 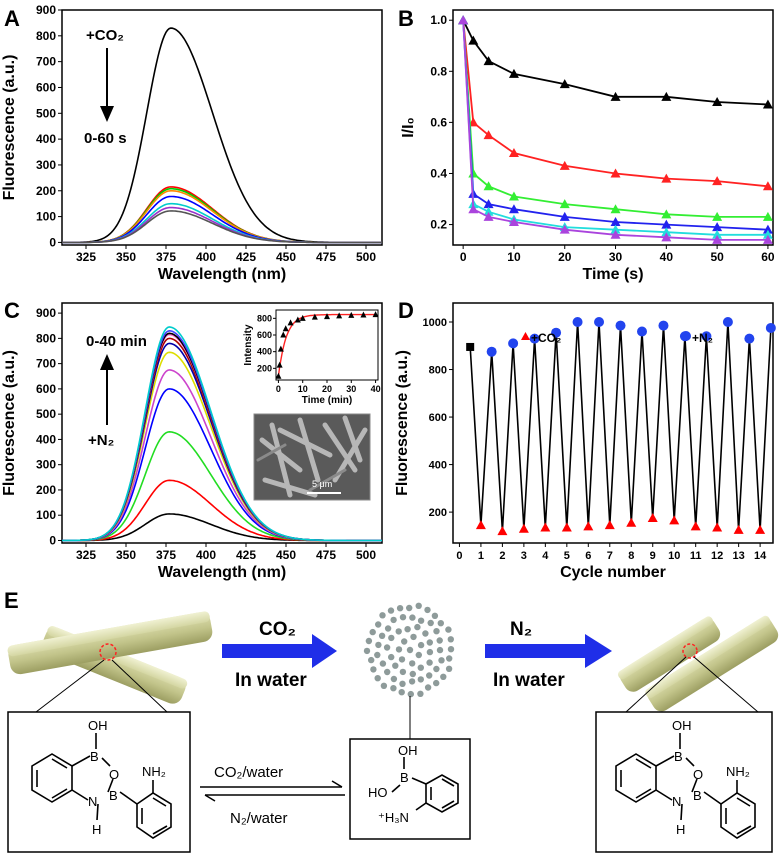 What do you see at coordinates (206, 257) in the screenshot?
I see `x-tick-label: 400` at bounding box center [206, 257].